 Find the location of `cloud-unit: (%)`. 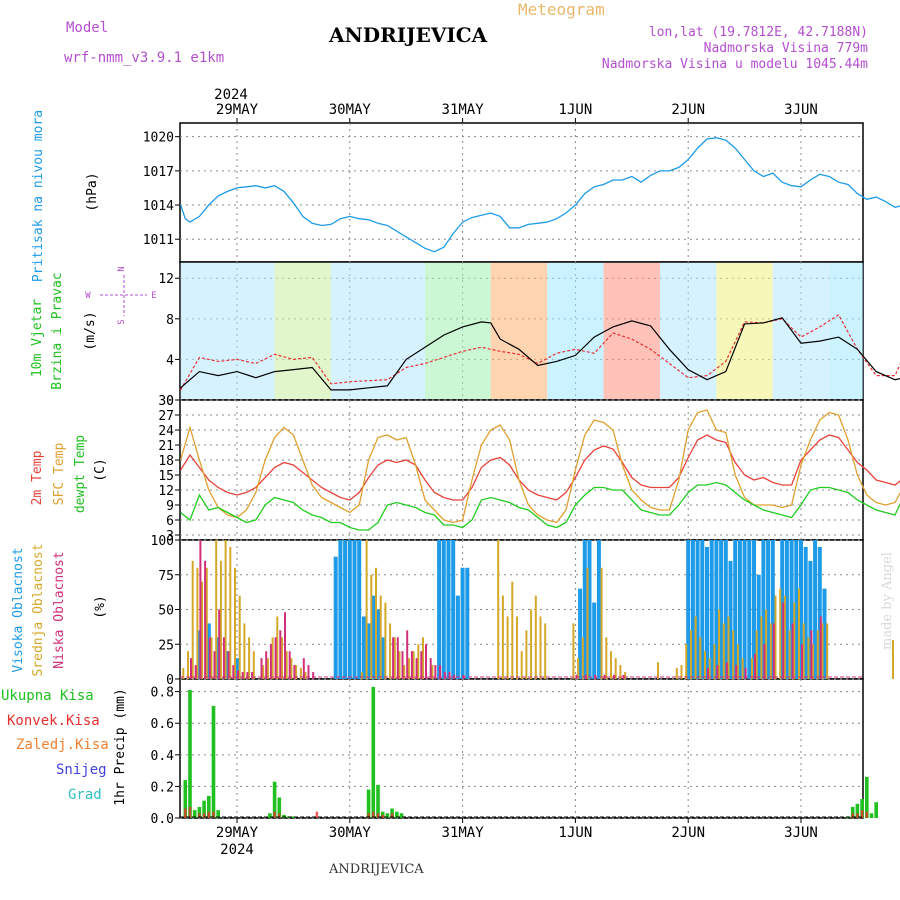

cloud-unit: (%) is located at coordinates (100, 606).